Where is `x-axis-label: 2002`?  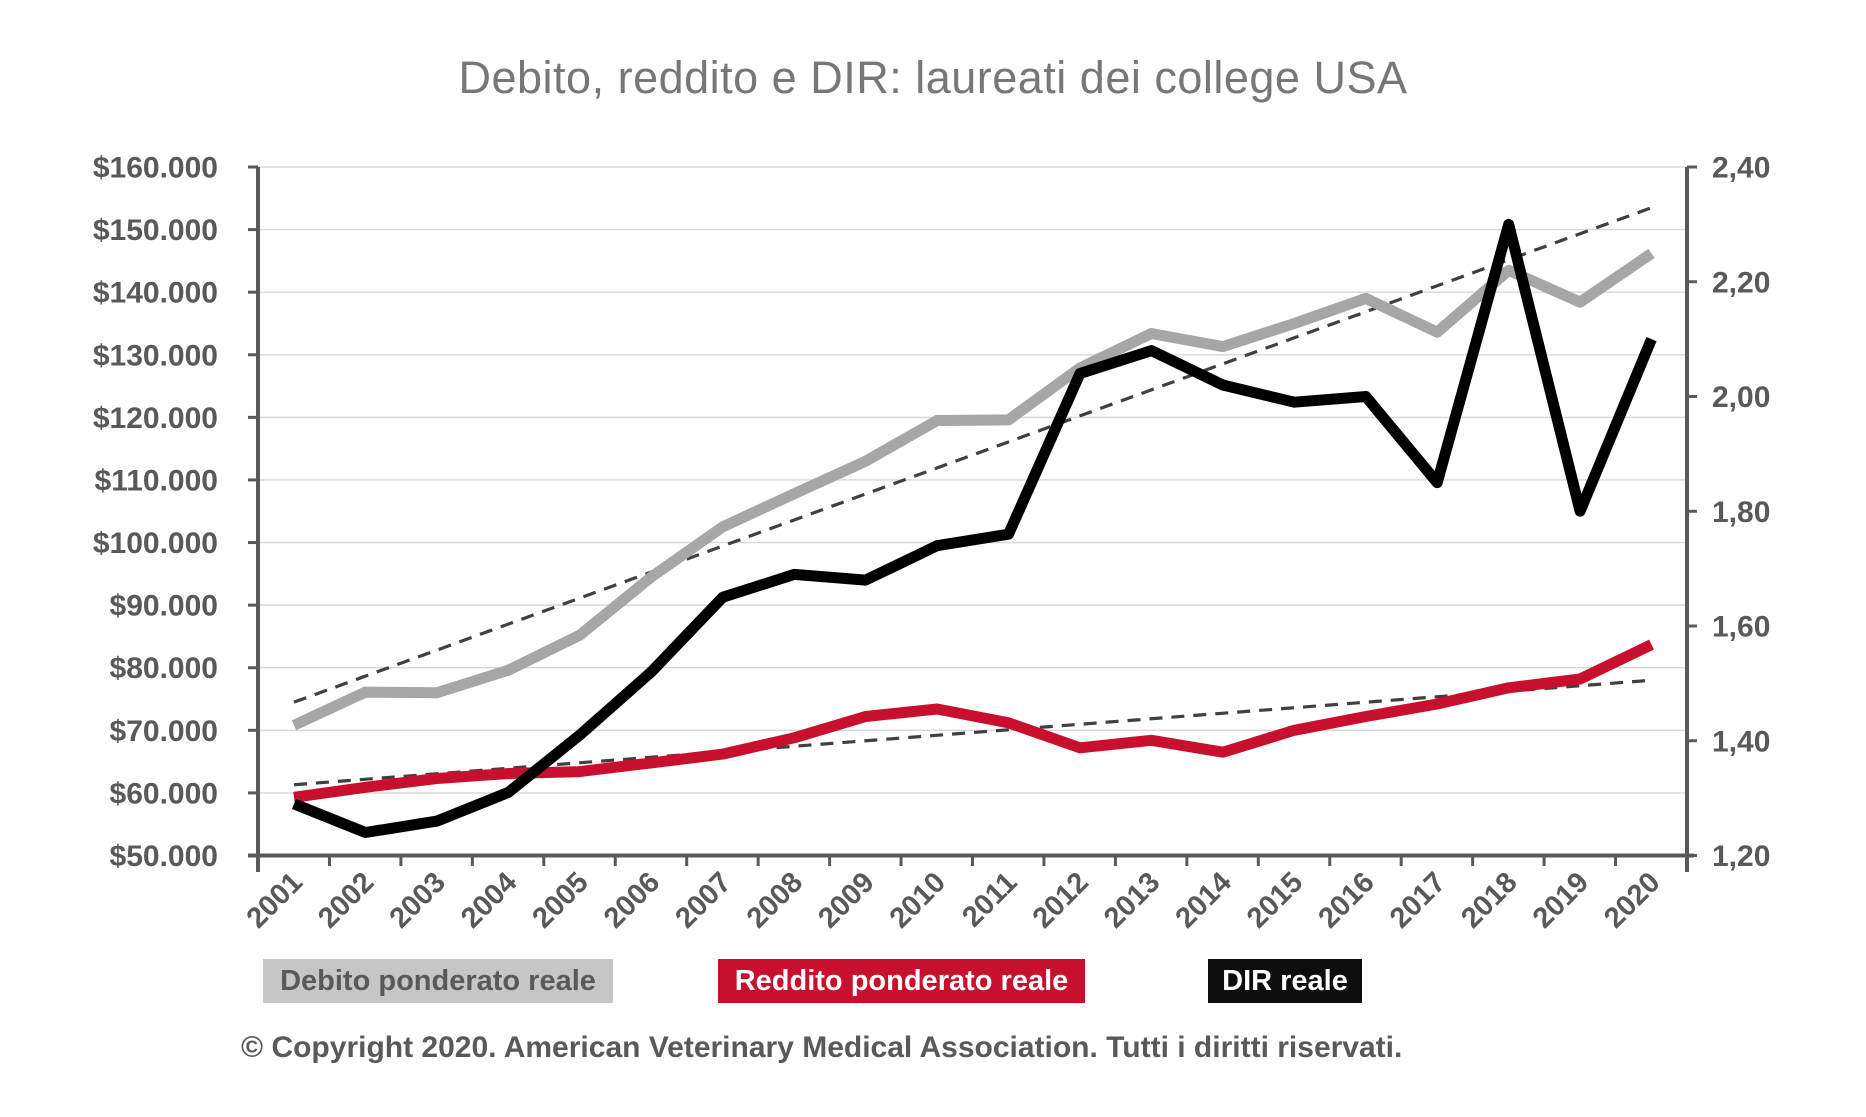
x-axis-label: 2002 is located at coordinates (346, 900).